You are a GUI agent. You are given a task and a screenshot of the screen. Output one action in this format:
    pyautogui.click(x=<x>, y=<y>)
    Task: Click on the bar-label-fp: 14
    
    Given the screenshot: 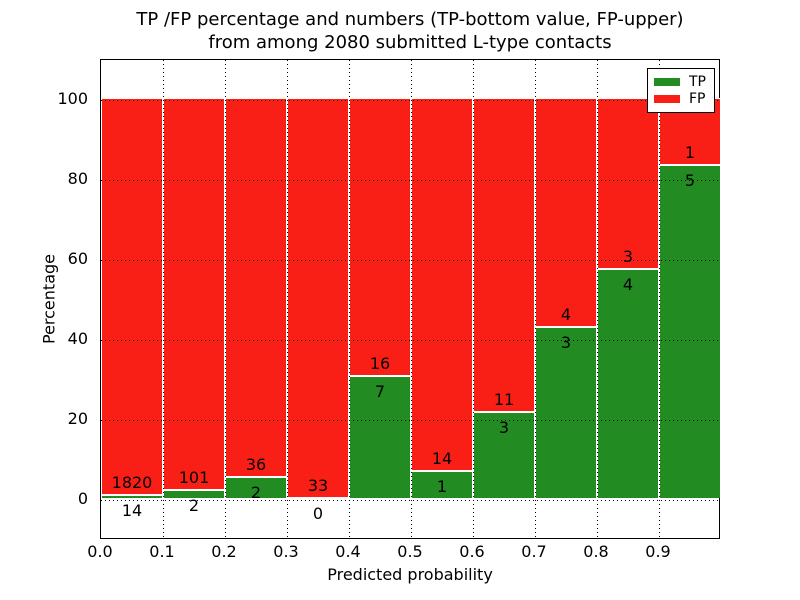 What is the action you would take?
    pyautogui.click(x=442, y=459)
    